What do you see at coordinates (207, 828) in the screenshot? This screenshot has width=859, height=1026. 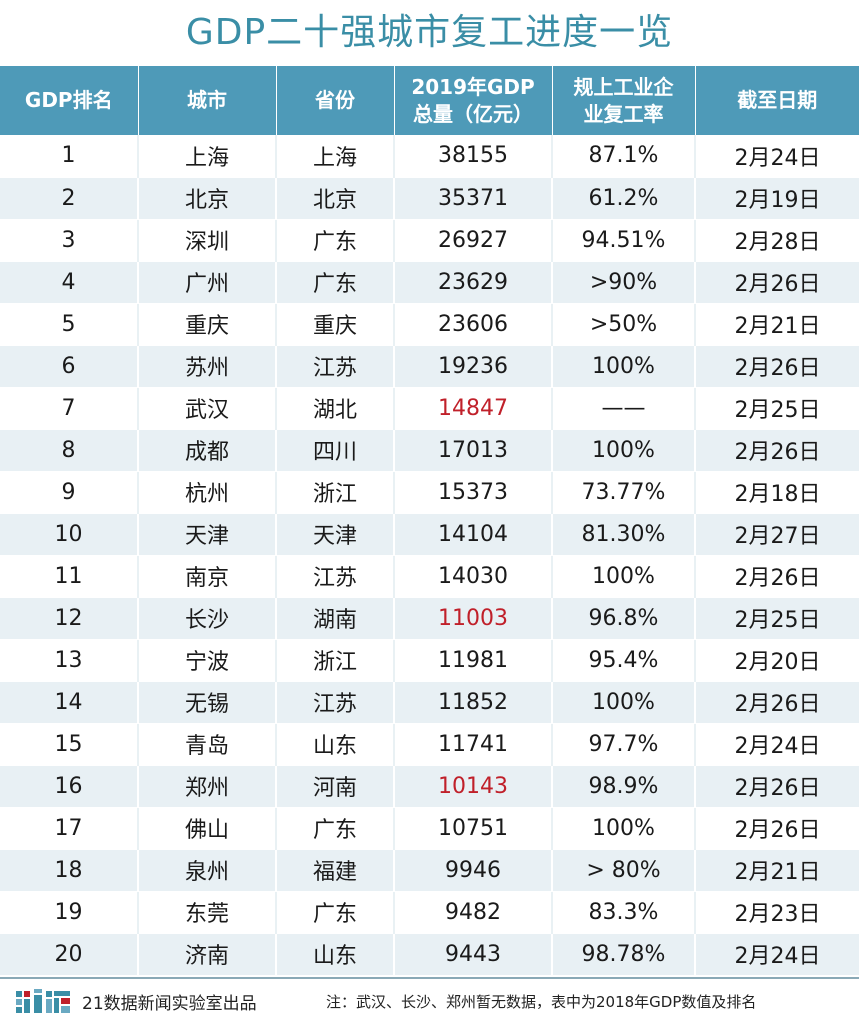 I see `cell-city: 佛山` at bounding box center [207, 828].